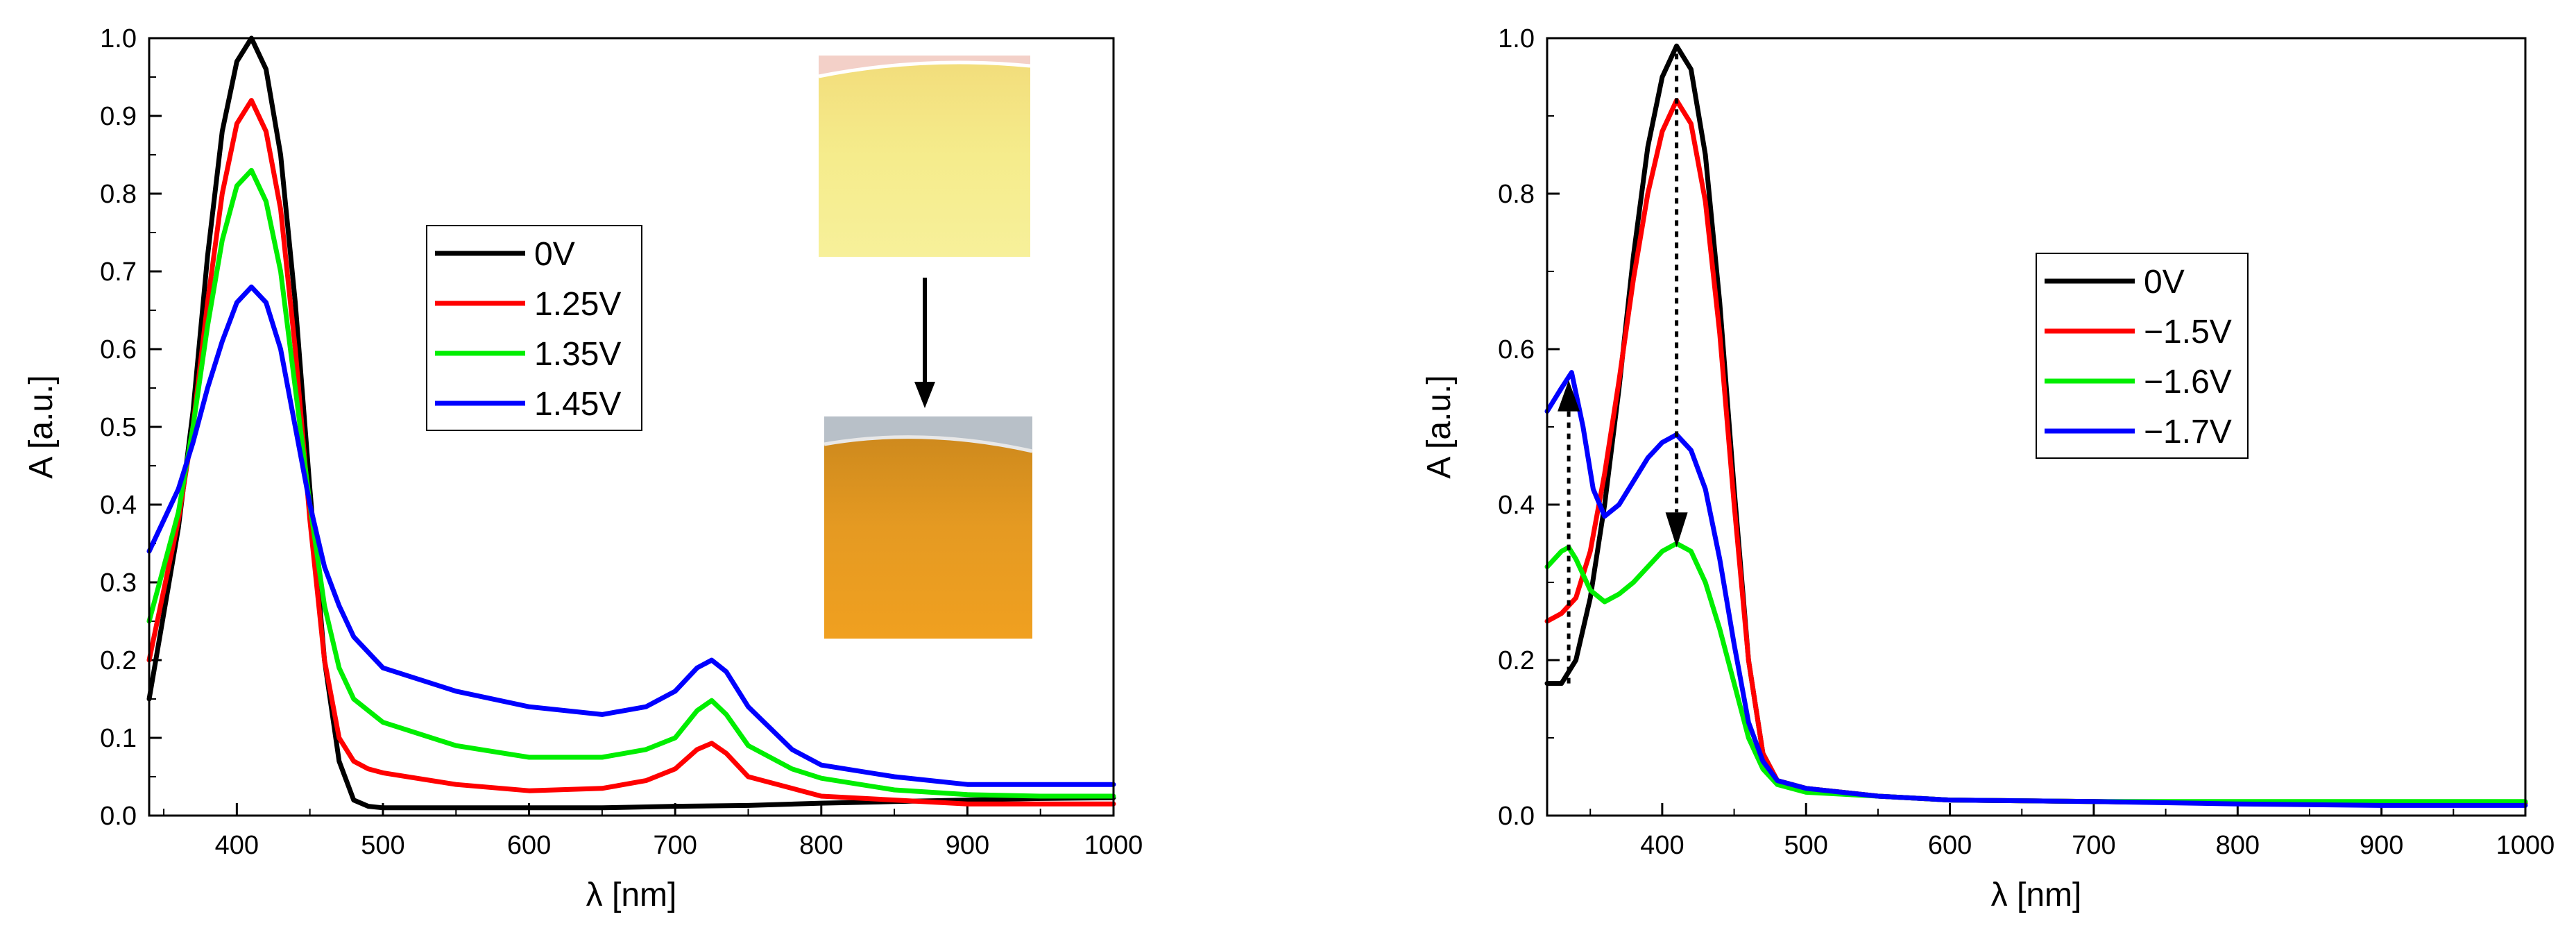 This screenshot has width=2576, height=944. What do you see at coordinates (2188, 332) in the screenshot?
I see `legend-entry: −1.5V` at bounding box center [2188, 332].